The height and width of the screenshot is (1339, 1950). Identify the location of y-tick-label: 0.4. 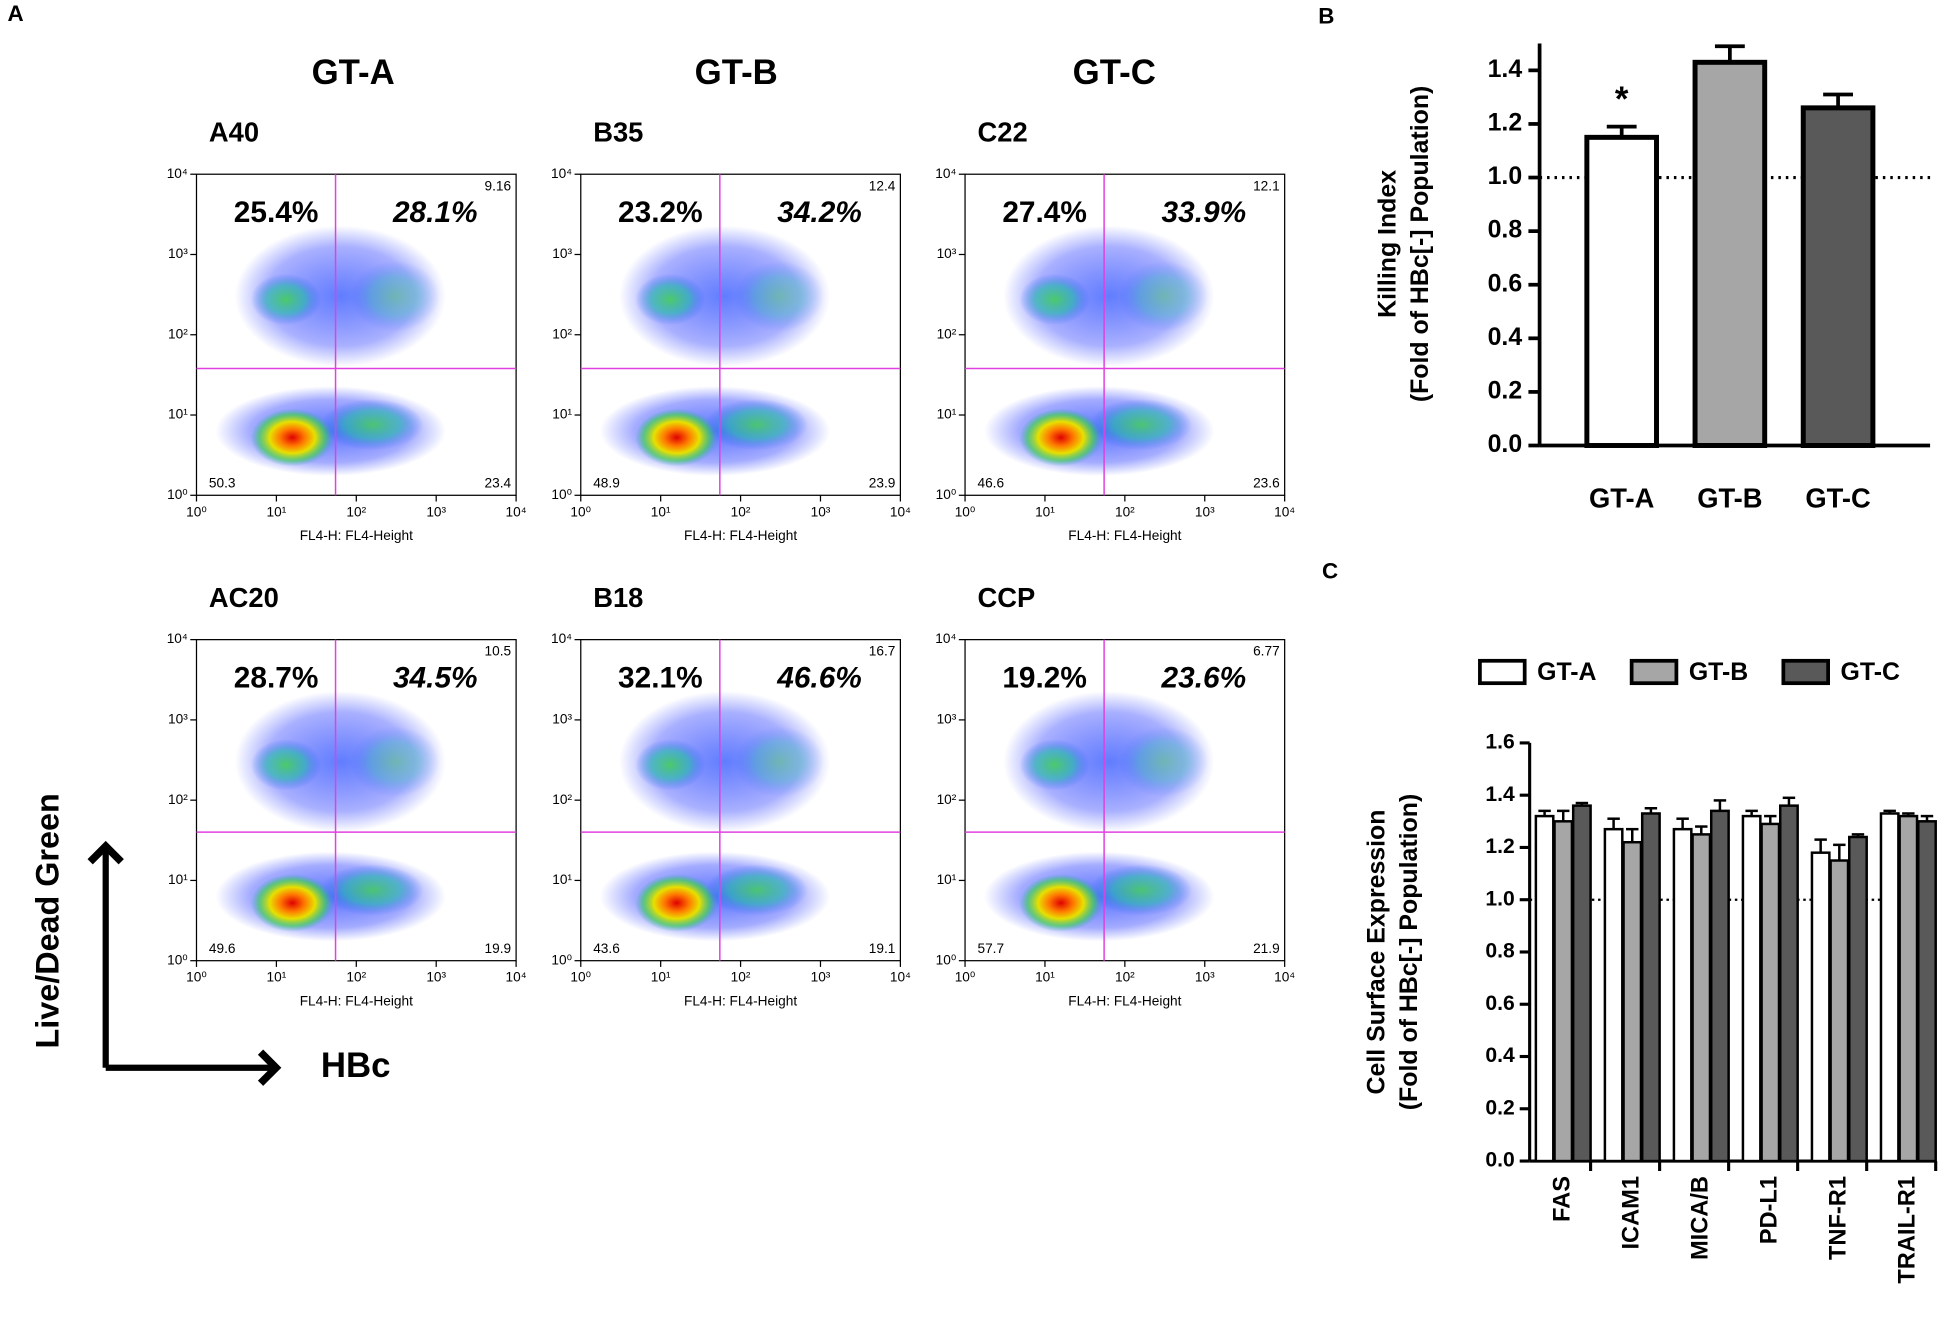
(1500, 1055).